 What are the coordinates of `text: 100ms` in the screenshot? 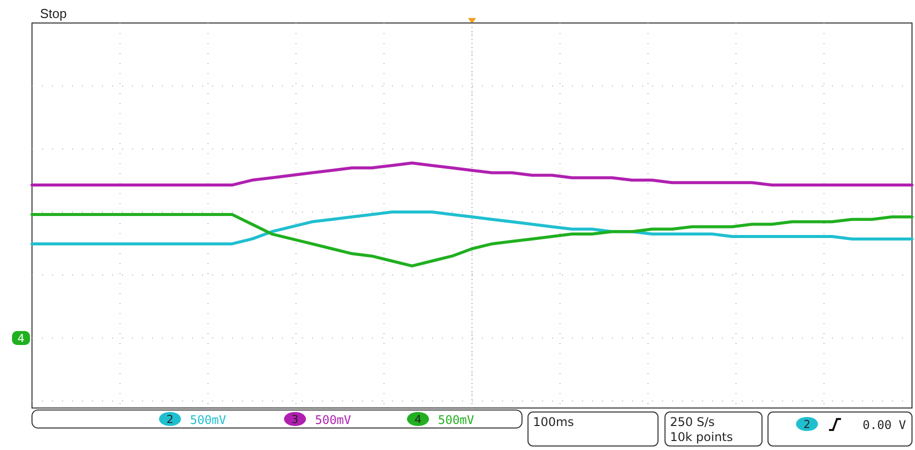 It's located at (553, 422).